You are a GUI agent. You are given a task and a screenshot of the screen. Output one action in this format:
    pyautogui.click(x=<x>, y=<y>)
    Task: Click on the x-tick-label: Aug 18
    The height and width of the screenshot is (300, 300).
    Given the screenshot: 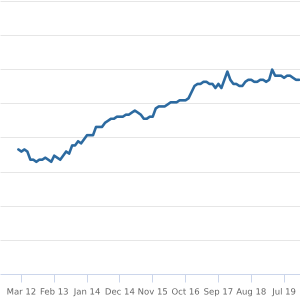 What is the action you would take?
    pyautogui.click(x=251, y=293)
    